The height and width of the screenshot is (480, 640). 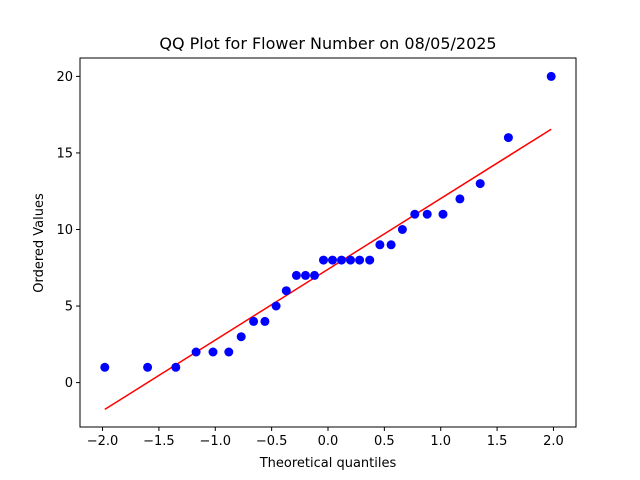 What do you see at coordinates (553, 441) in the screenshot?
I see `x-tick-label: 2.0` at bounding box center [553, 441].